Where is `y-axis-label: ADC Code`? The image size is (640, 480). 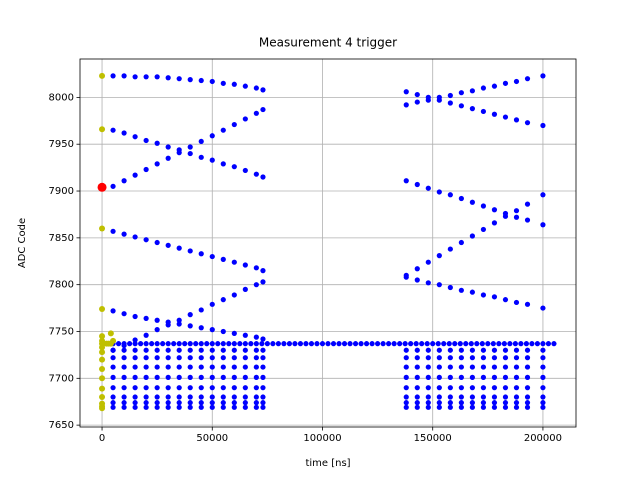 y-axis-label: ADC Code is located at coordinates (22, 243).